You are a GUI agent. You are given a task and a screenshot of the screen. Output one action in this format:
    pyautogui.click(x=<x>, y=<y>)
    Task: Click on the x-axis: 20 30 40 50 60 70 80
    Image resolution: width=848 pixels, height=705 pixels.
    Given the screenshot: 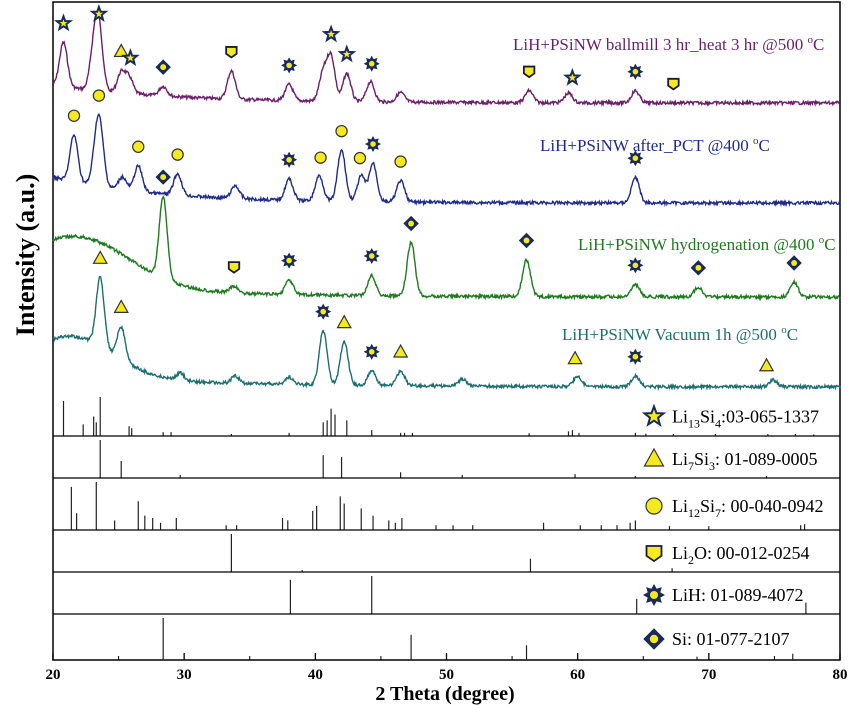 What is the action you would take?
    pyautogui.click(x=447, y=668)
    